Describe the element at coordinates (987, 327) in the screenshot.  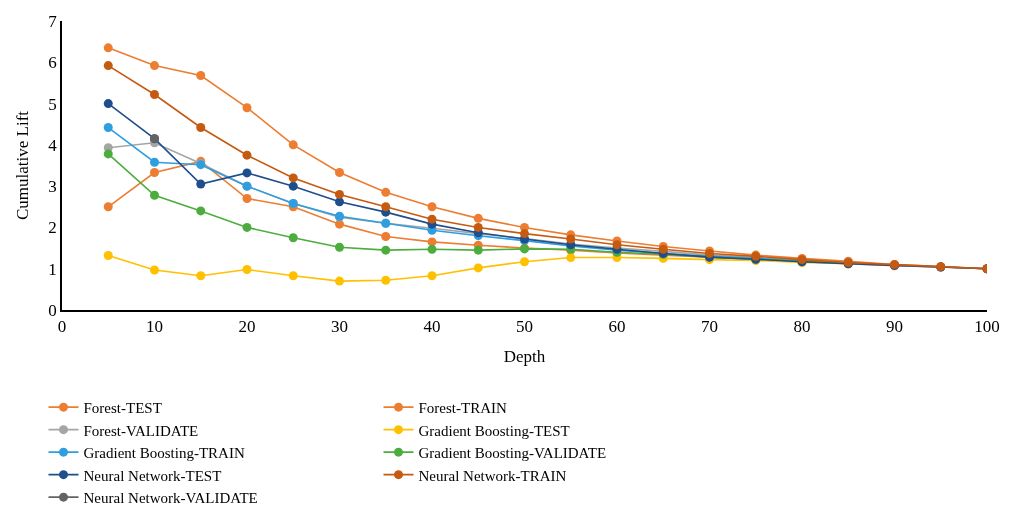
I see `x-tick-label: 100` at that location.